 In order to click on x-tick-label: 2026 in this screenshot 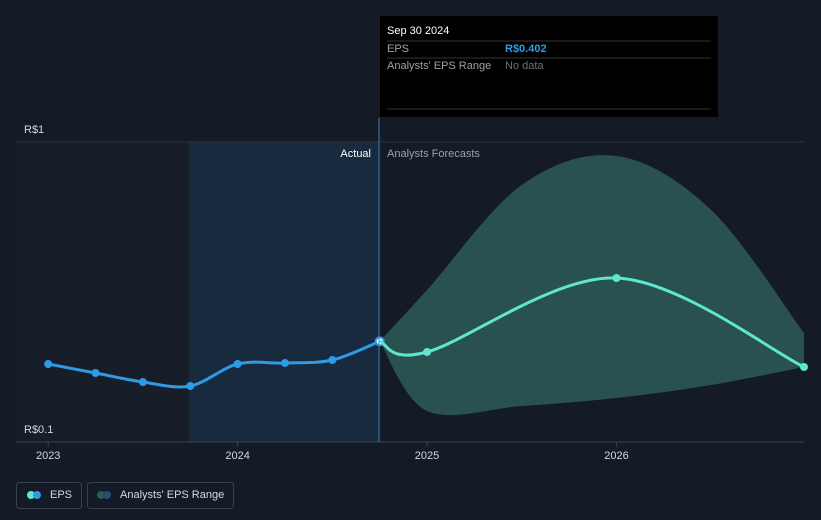, I will do `click(616, 456)`.